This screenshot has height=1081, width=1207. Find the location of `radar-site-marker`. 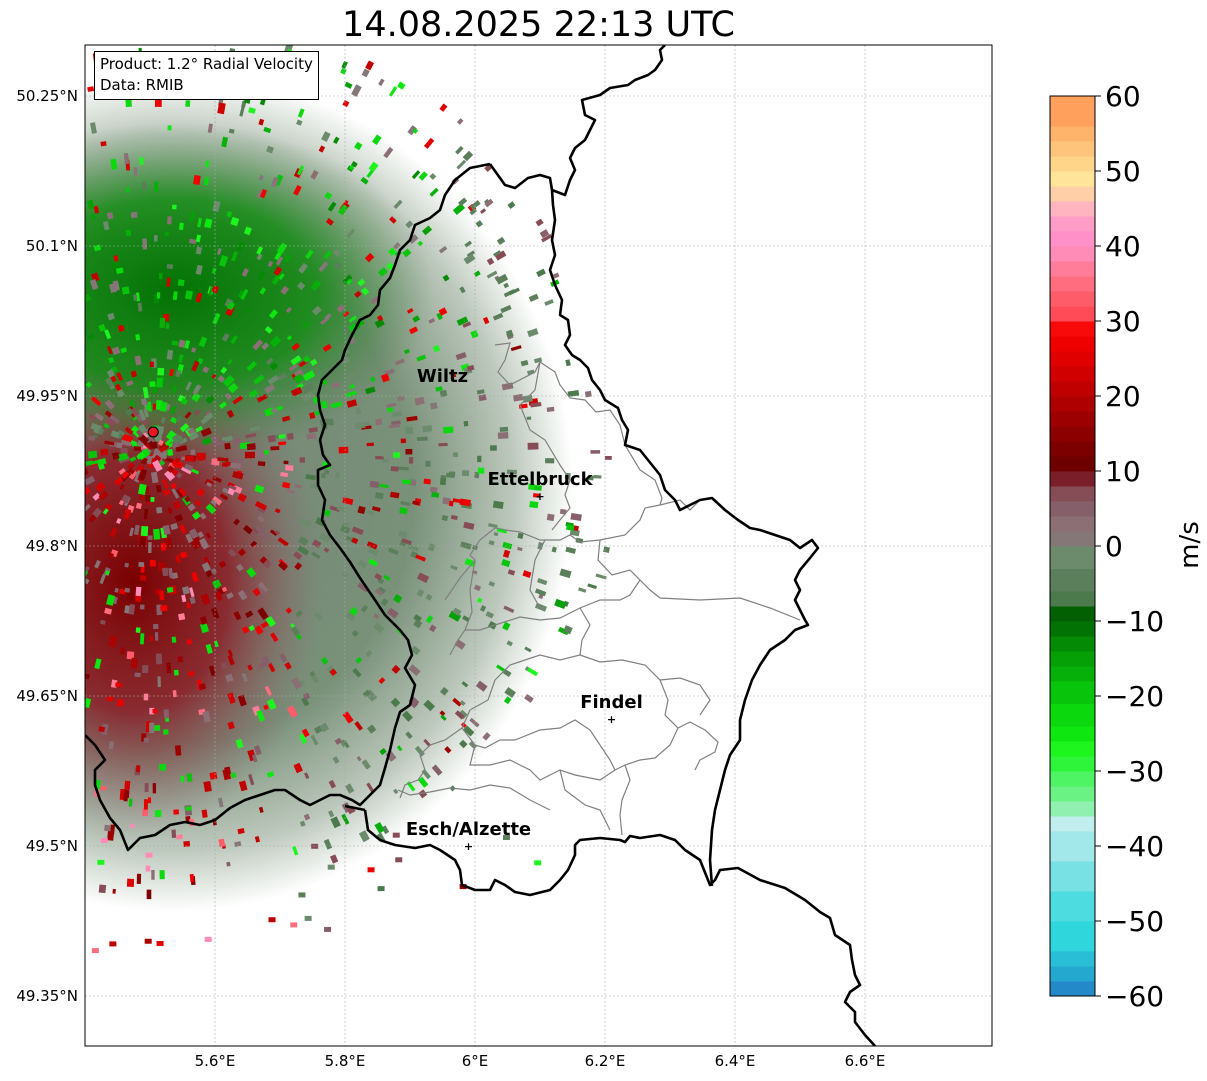

radar-site-marker is located at coordinates (153, 432).